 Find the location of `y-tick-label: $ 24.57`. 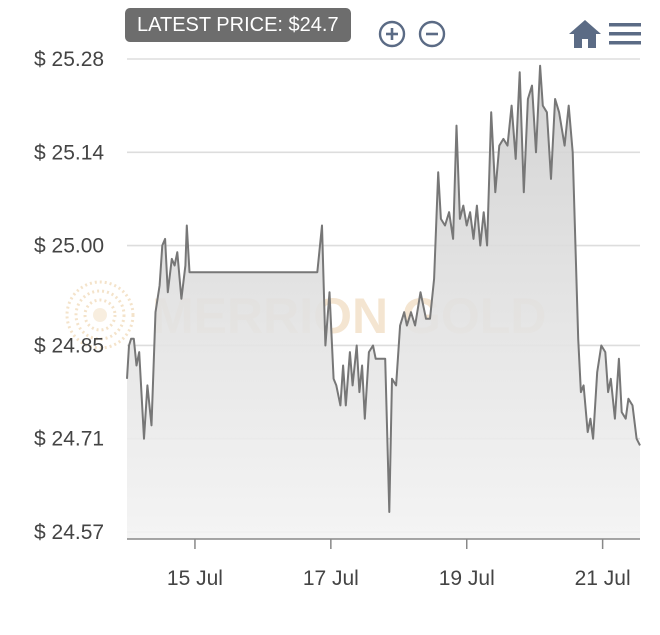

y-tick-label: $ 24.57 is located at coordinates (69, 532).